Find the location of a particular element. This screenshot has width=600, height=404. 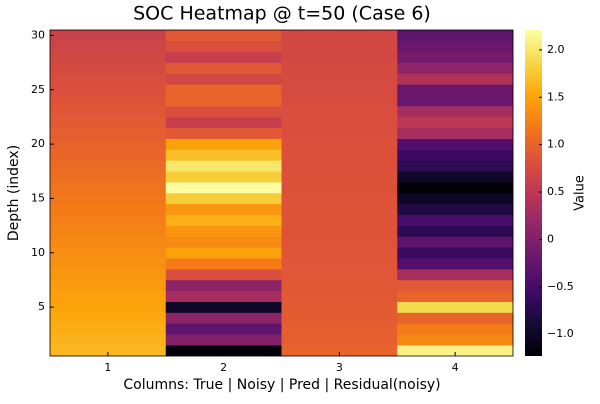

x-tick-label: 4 is located at coordinates (455, 367).